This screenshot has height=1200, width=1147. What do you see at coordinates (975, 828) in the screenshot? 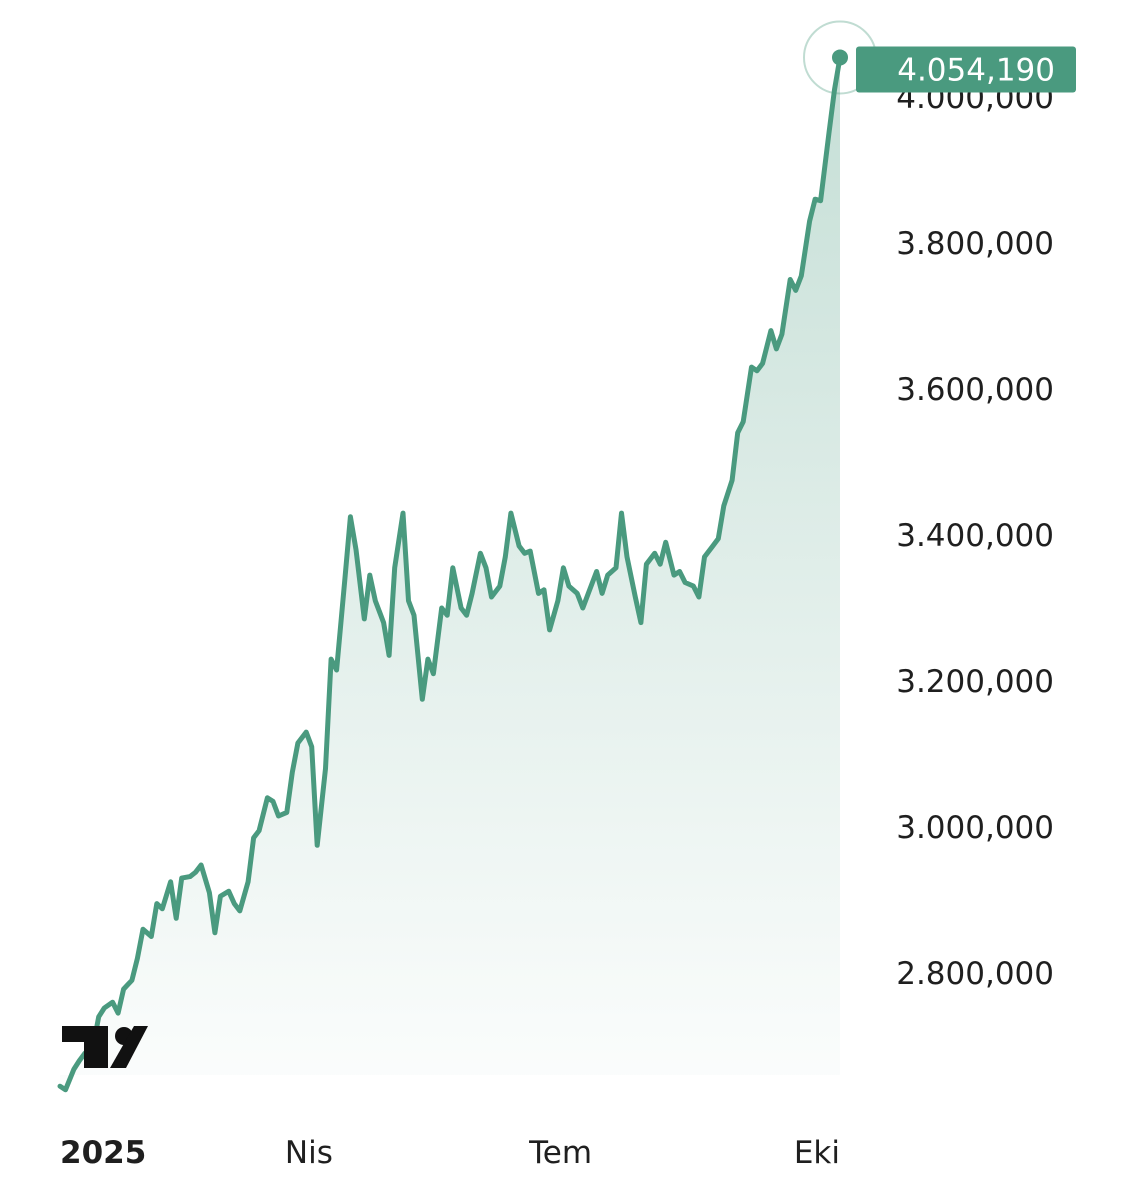
I see `y-tick-label: 3.000,000` at bounding box center [975, 828].